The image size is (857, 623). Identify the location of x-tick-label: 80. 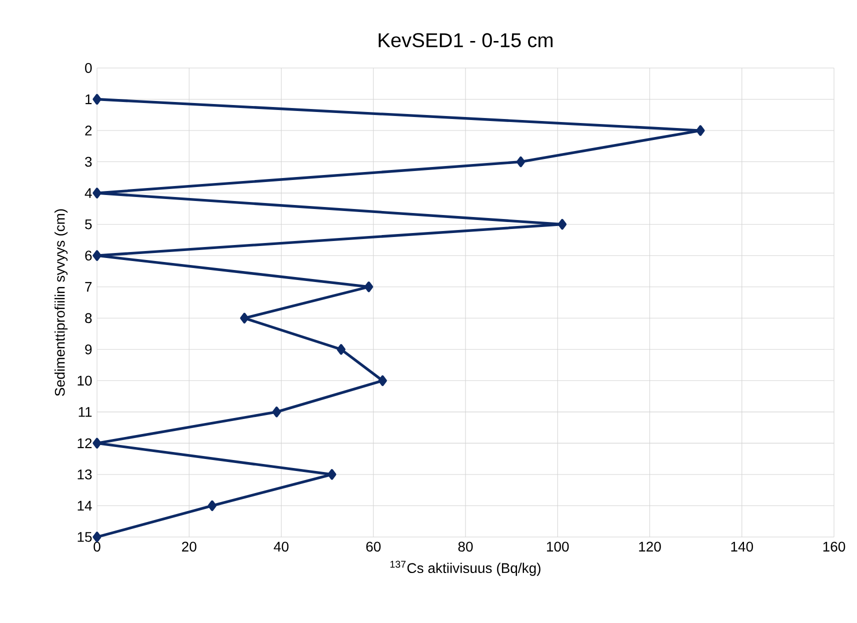
(465, 547).